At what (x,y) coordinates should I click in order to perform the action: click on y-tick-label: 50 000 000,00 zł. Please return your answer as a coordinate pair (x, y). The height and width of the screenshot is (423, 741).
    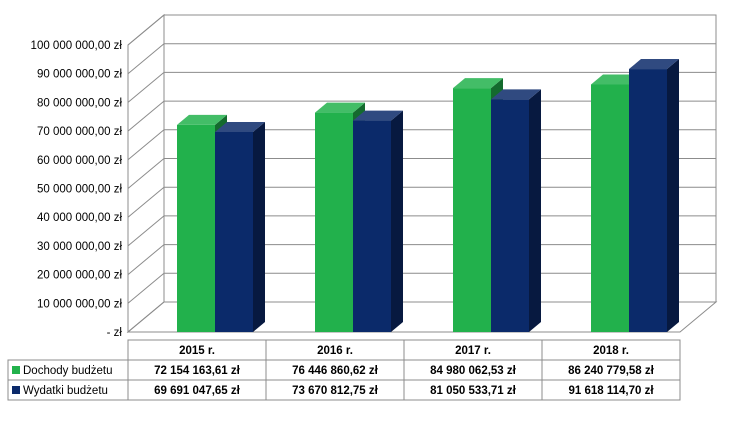
    Looking at the image, I should click on (79, 190).